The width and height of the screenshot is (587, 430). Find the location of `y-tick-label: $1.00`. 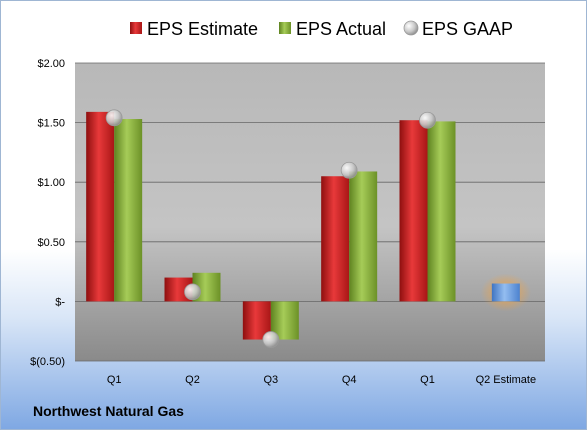

y-tick-label: $1.00 is located at coordinates (51, 183).